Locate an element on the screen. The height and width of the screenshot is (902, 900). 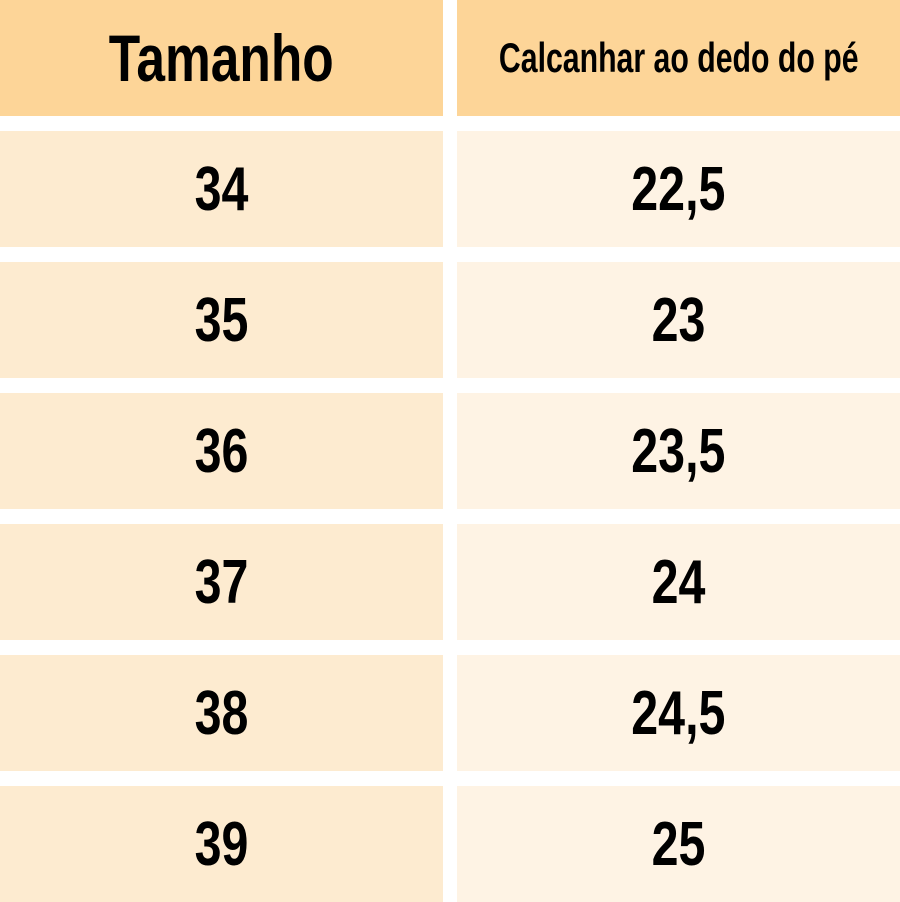
length-cell: 24,5 is located at coordinates (678, 713).